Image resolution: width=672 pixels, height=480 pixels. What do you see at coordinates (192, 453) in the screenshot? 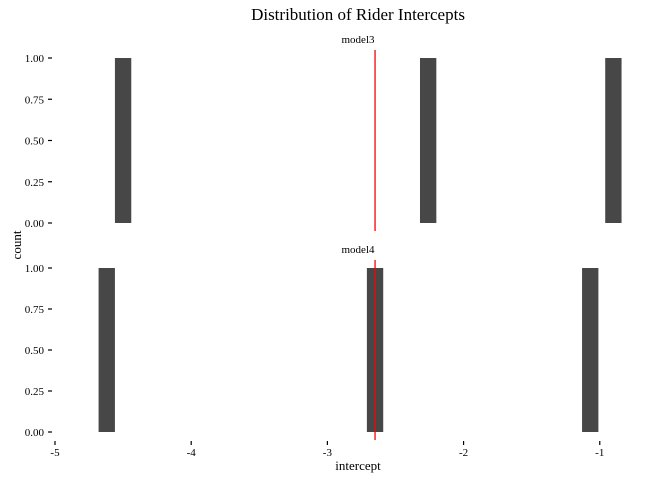
I see `x-tick-label: -4` at bounding box center [192, 453].